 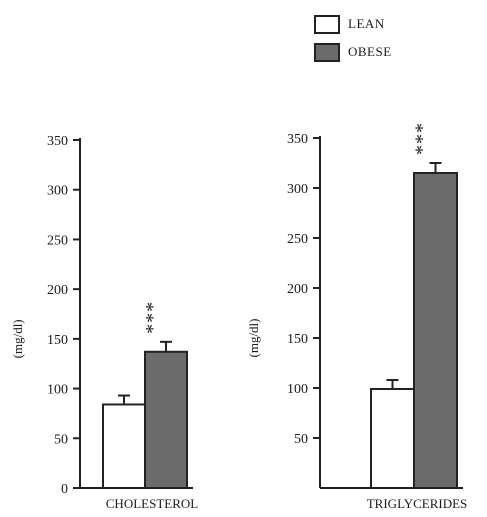 What do you see at coordinates (57, 240) in the screenshot?
I see `cholesterol-y-tick-label: 250` at bounding box center [57, 240].